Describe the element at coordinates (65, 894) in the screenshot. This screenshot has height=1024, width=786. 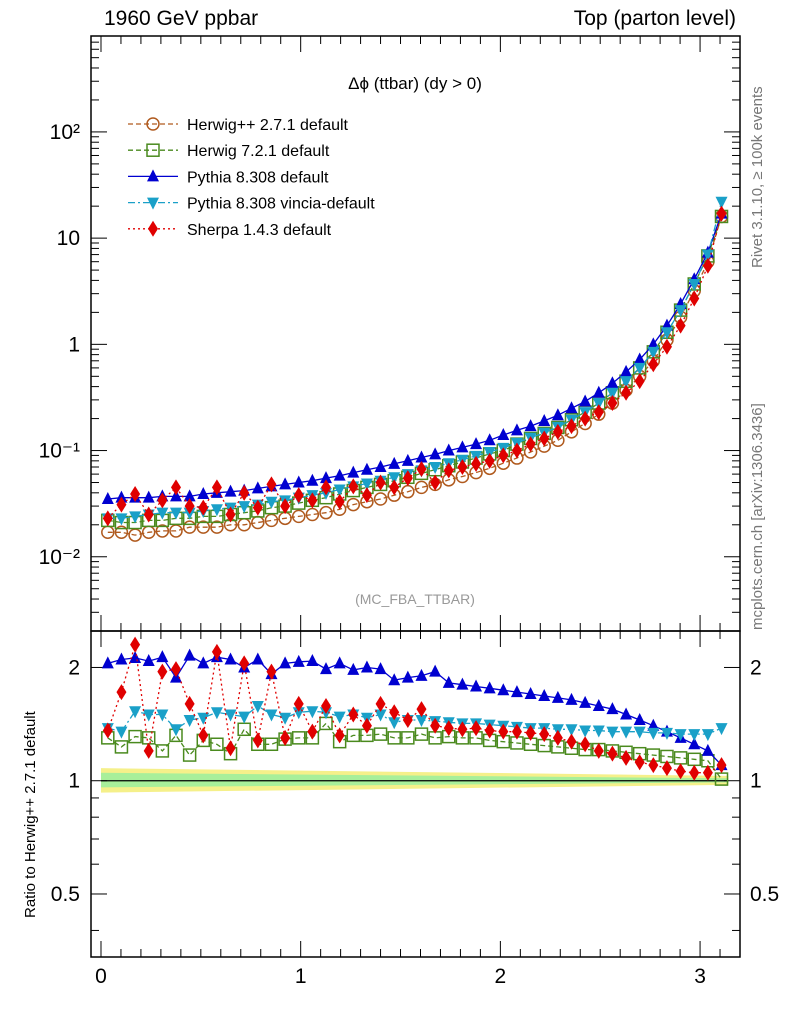
I see `y-tick-label: 0.5` at that location.